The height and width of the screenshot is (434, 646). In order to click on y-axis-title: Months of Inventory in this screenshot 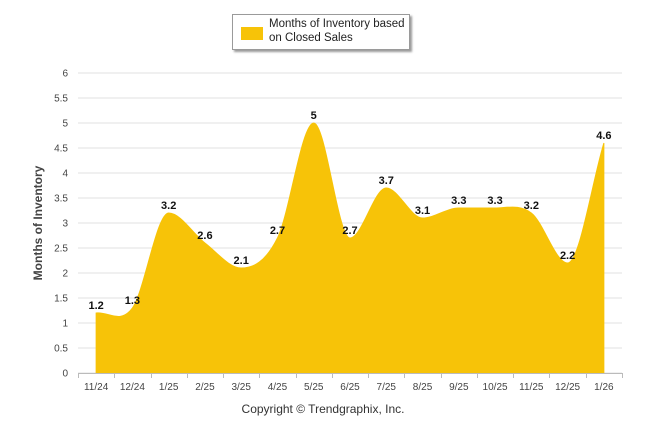, I will do `click(38, 222)`.